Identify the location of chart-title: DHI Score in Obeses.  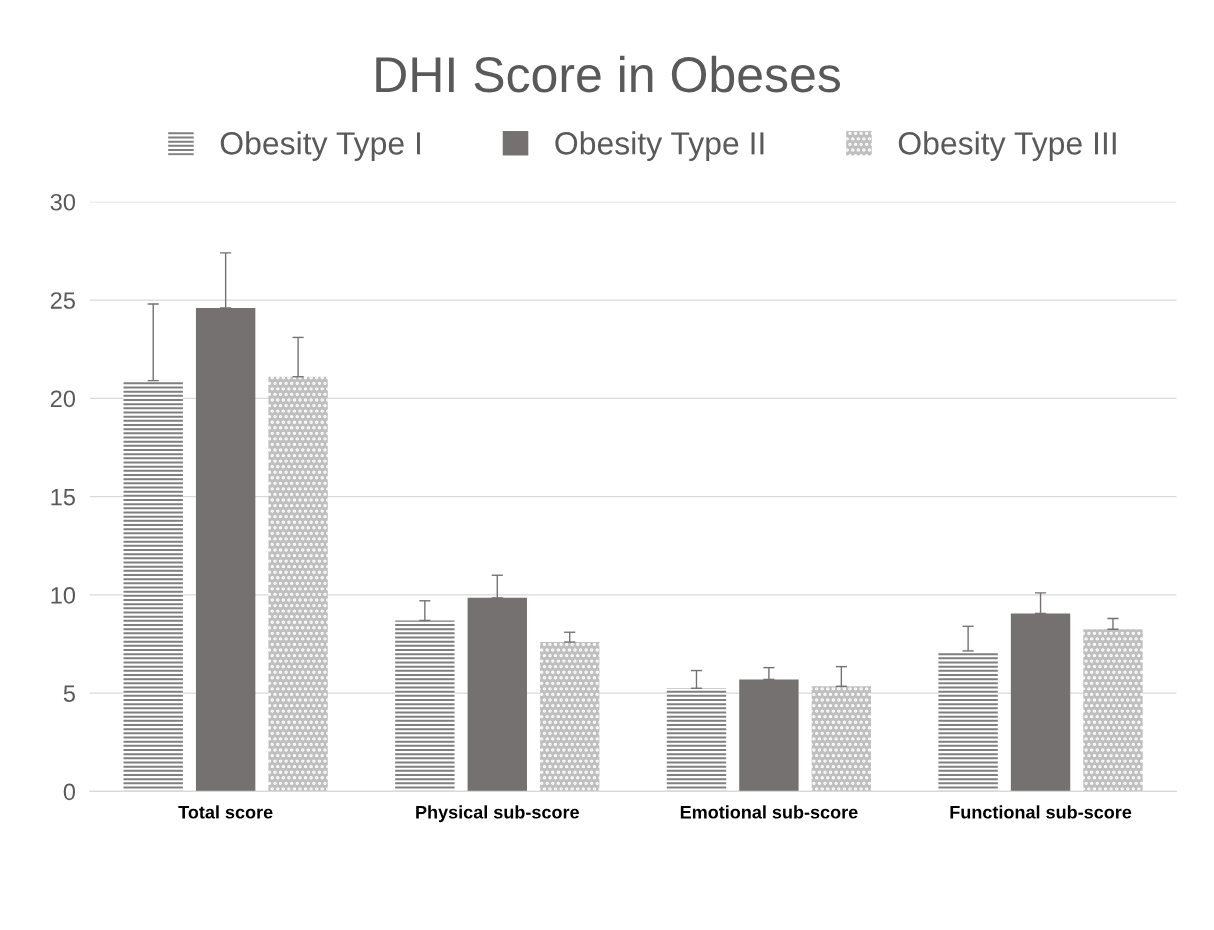
(608, 74).